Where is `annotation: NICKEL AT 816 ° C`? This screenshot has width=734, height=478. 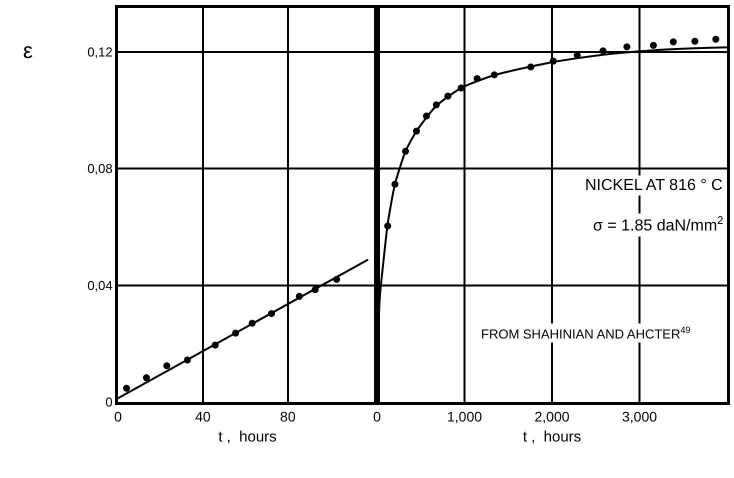
annotation: NICKEL AT 816 ° C is located at coordinates (654, 185).